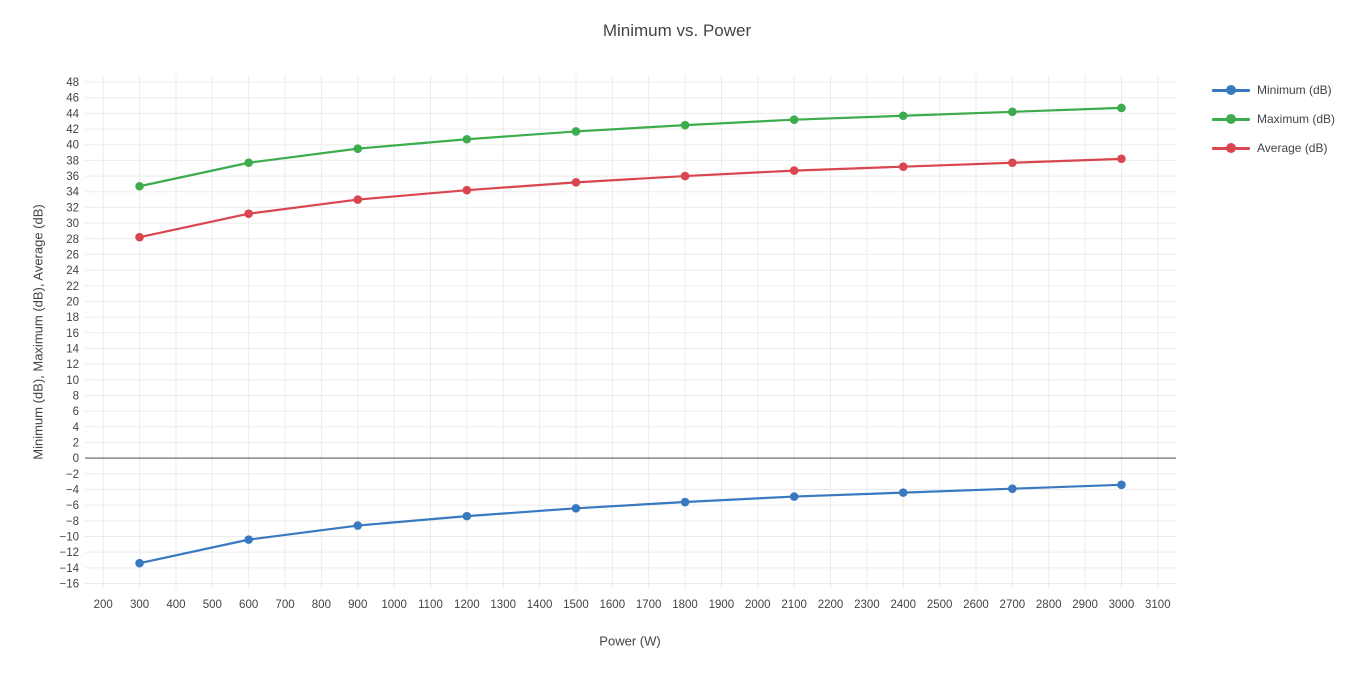 The image size is (1354, 676). What do you see at coordinates (69, 553) in the screenshot?
I see `y-tick-label: −12` at bounding box center [69, 553].